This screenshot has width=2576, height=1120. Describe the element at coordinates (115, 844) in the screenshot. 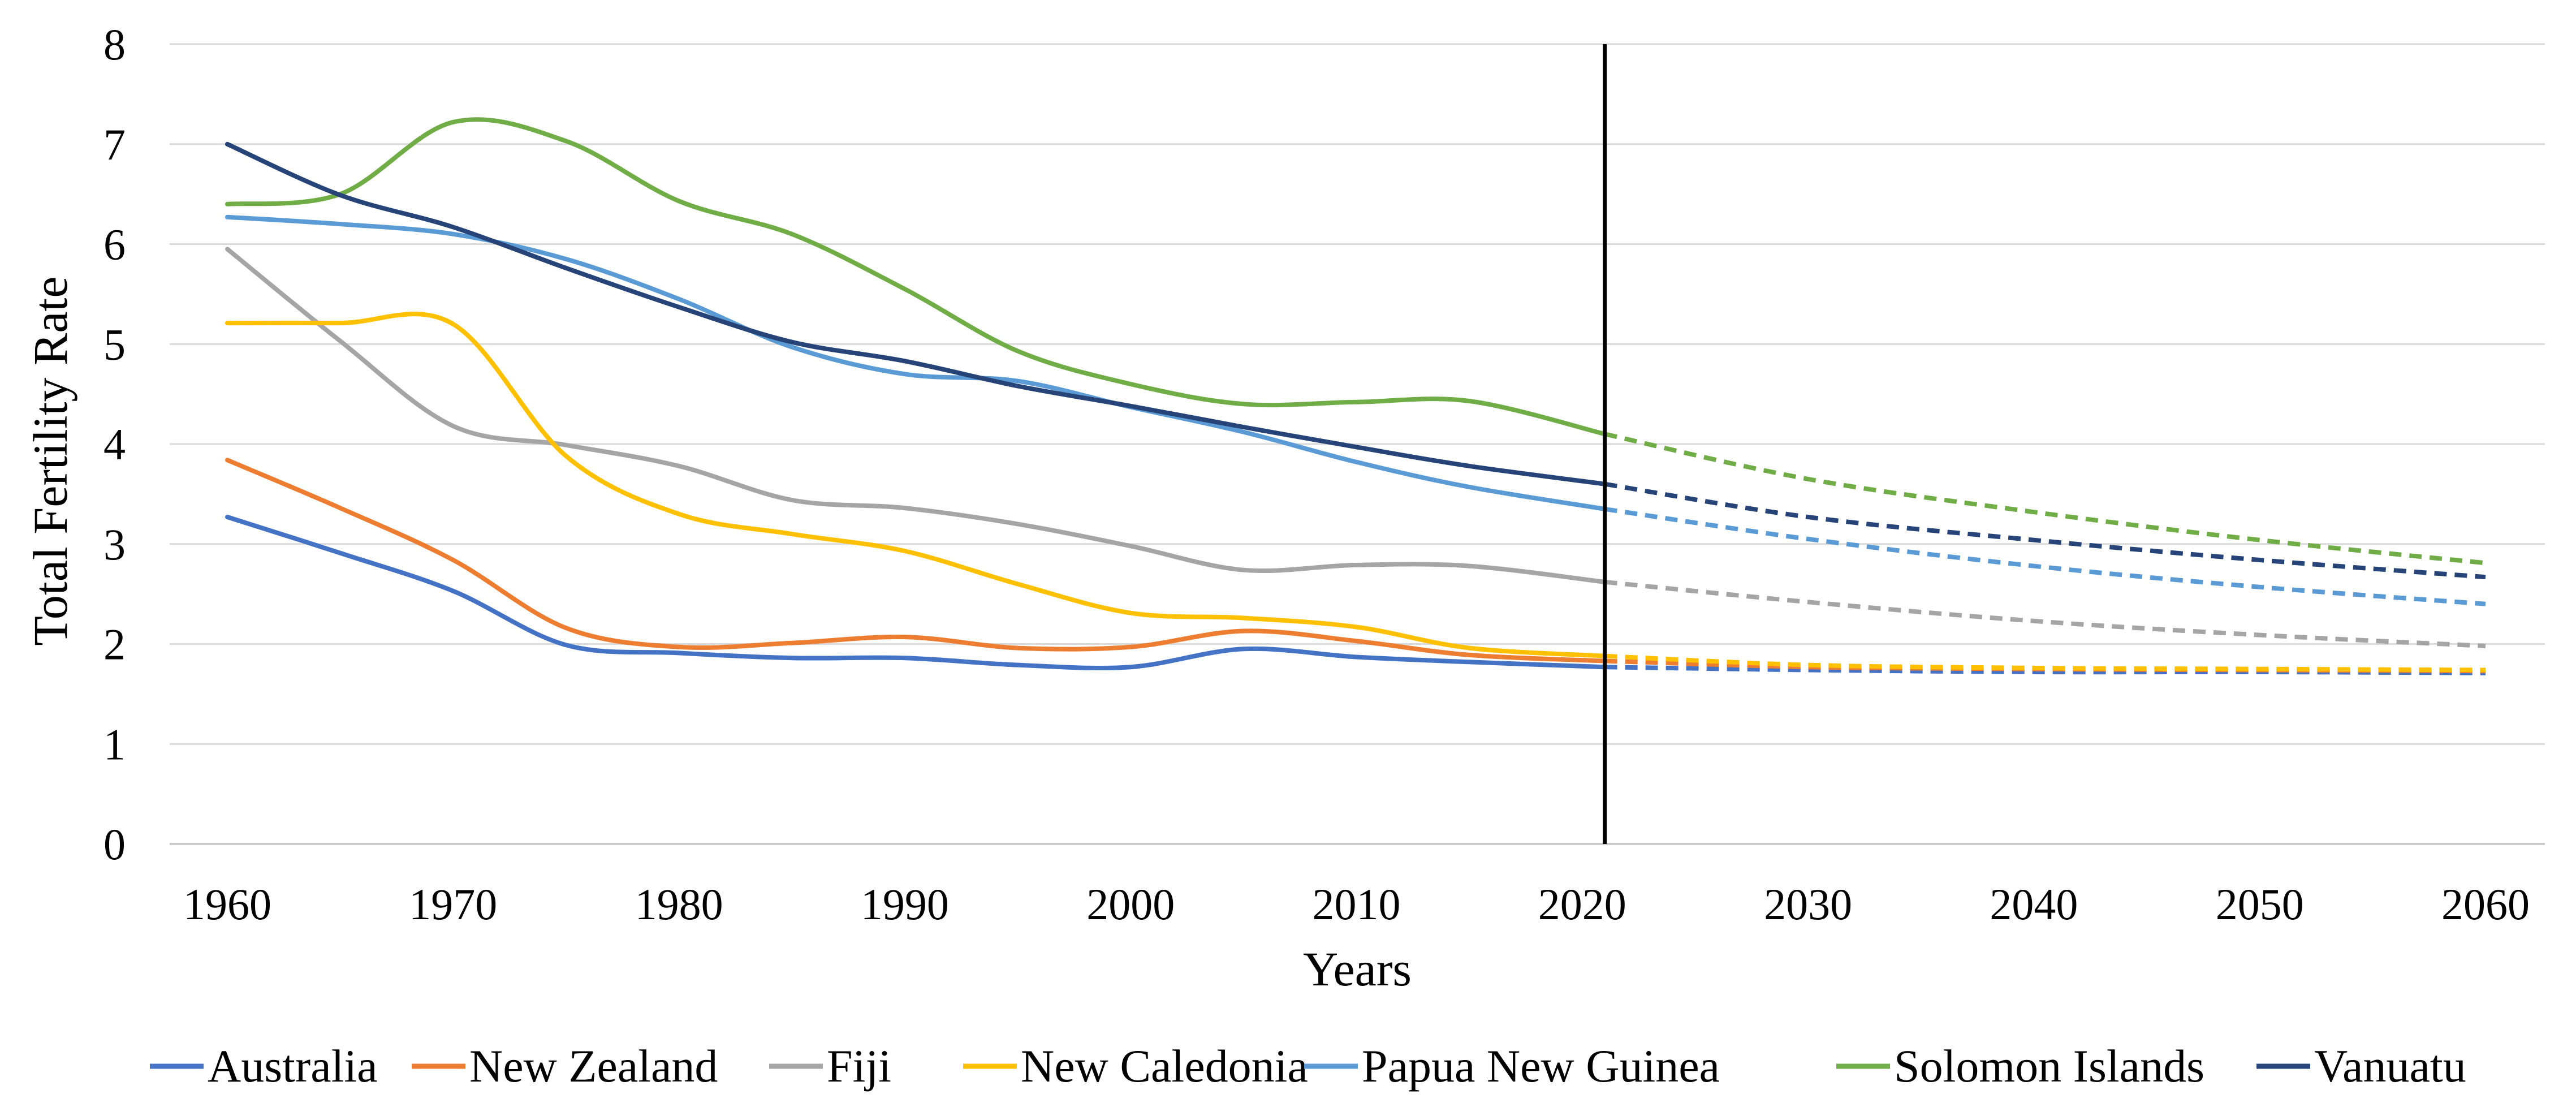

I see `y-tick-label-0: 0` at that location.